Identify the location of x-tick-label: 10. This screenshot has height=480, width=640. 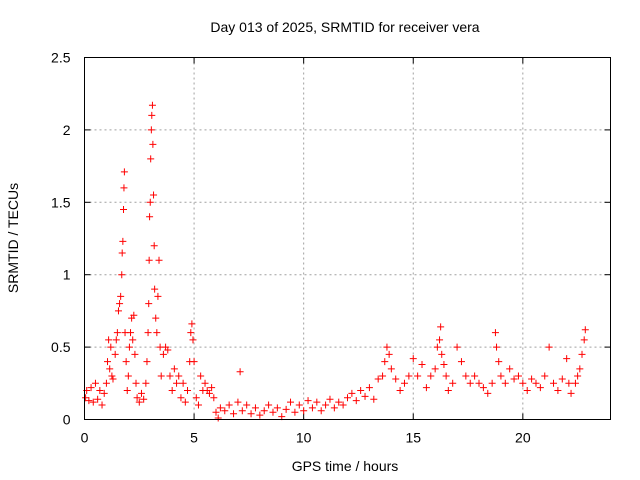
(304, 438).